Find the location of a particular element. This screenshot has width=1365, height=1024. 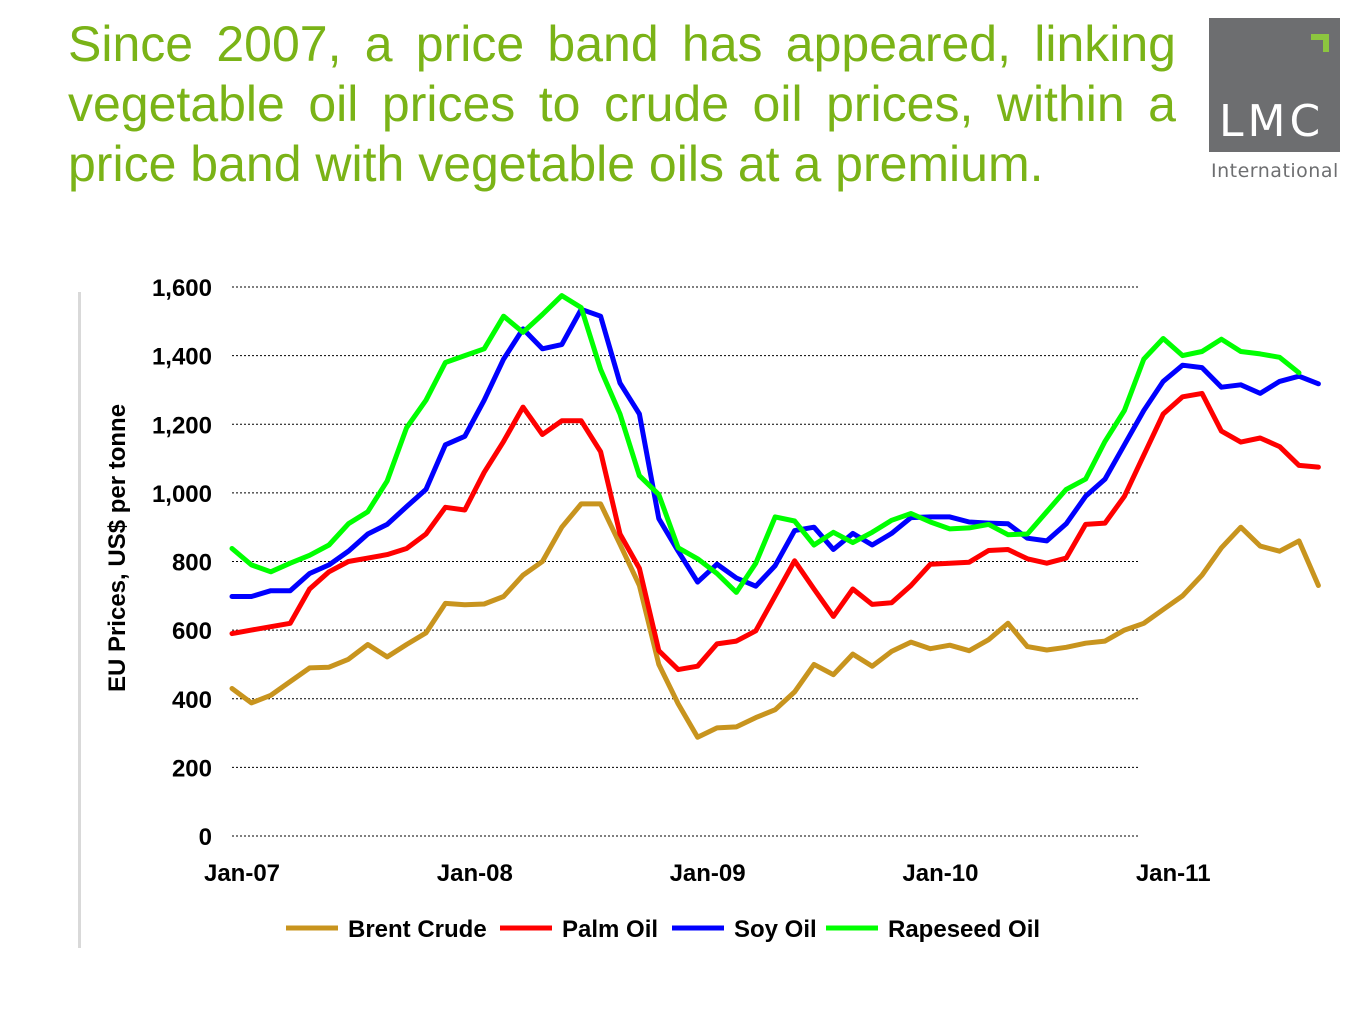

y-tick-label: 1,000 is located at coordinates (182, 494).